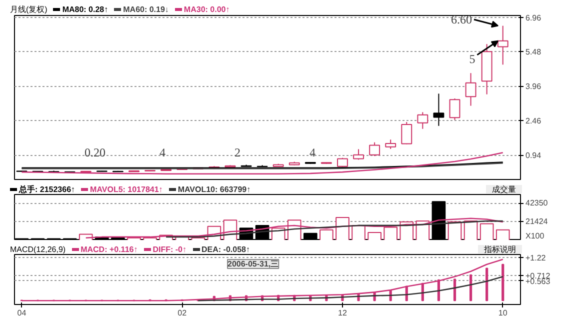 The width and height of the screenshot is (566, 323). Describe the element at coordinates (95, 153) in the screenshot. I see `annotation: 0.20` at that location.